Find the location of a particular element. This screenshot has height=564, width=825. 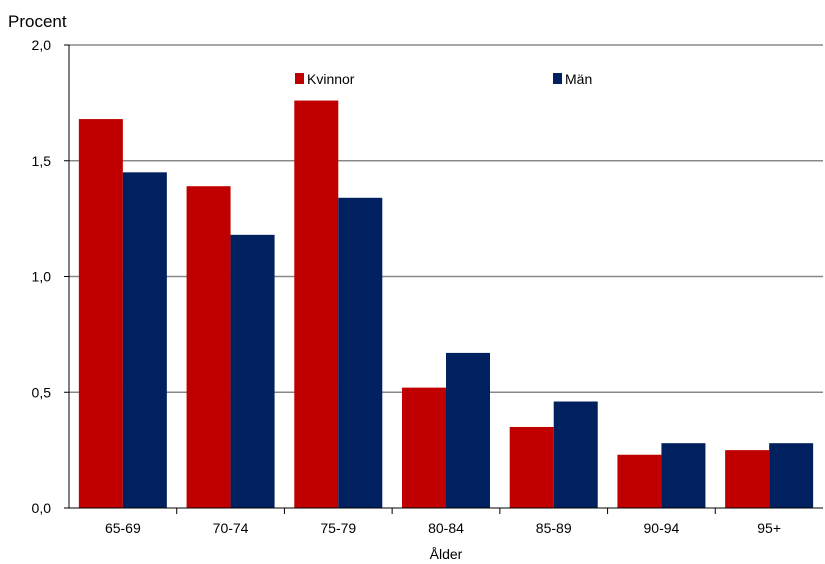

x-tick-label: 95+ is located at coordinates (769, 528).